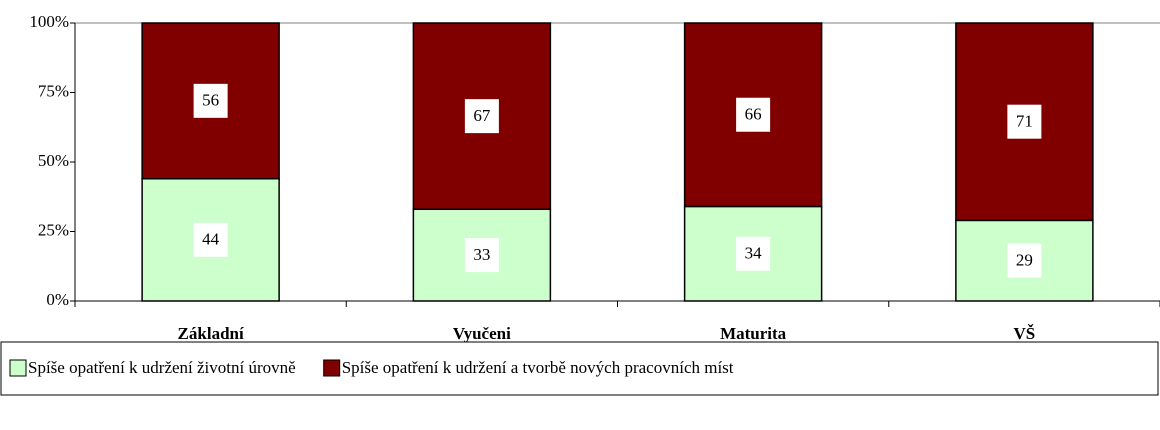 This screenshot has width=1160, height=430. What do you see at coordinates (53, 160) in the screenshot?
I see `y-tick-label: 50%` at bounding box center [53, 160].